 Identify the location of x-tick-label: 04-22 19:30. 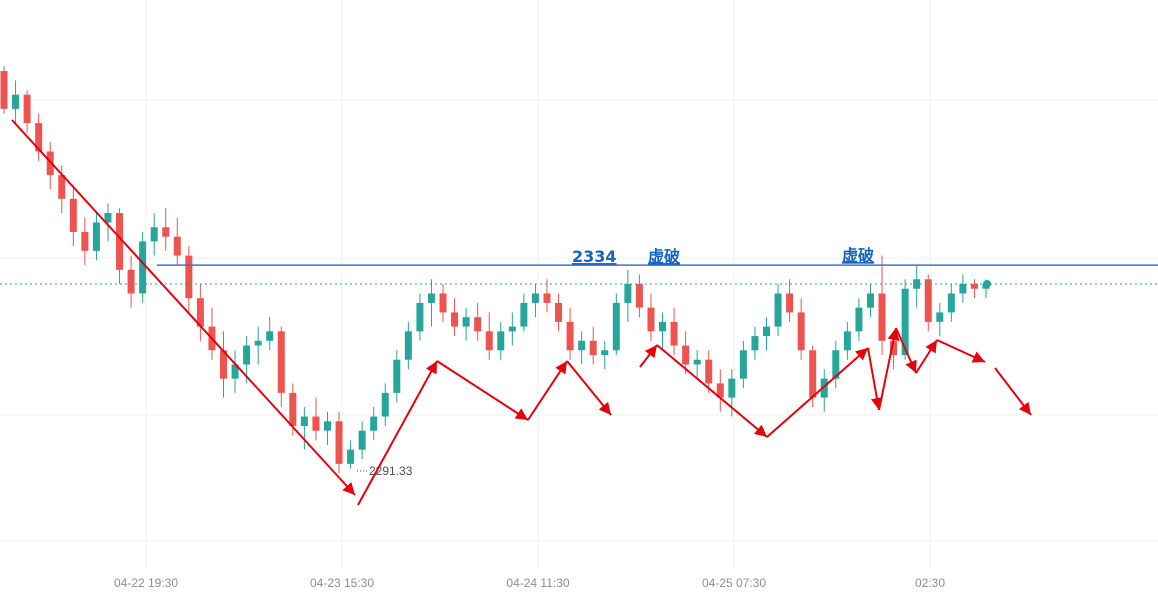
(146, 583).